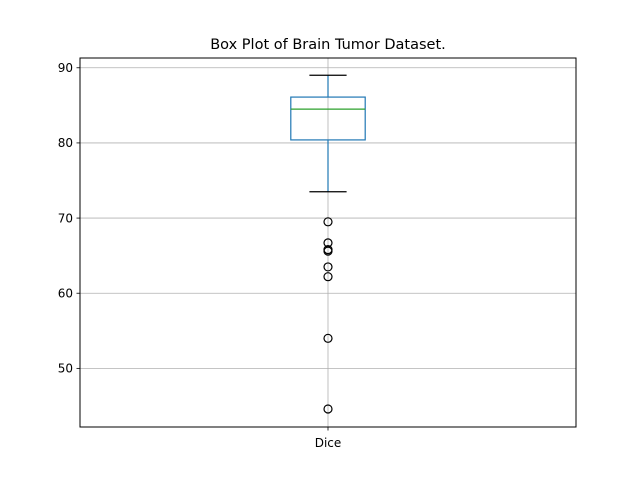 This screenshot has width=640, height=480. What do you see at coordinates (65, 294) in the screenshot?
I see `y-tick-label: 60` at bounding box center [65, 294].